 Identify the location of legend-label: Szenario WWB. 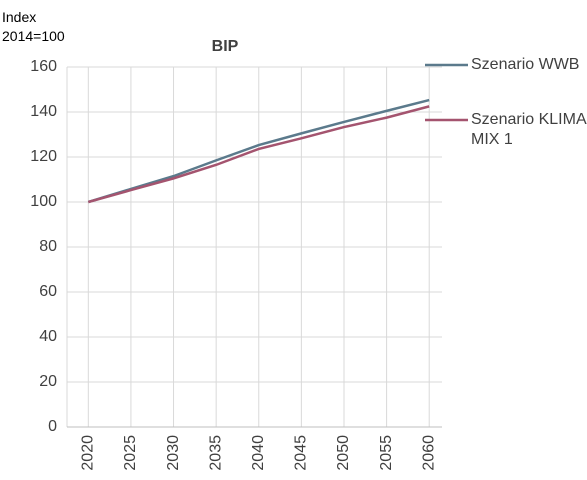
(525, 64).